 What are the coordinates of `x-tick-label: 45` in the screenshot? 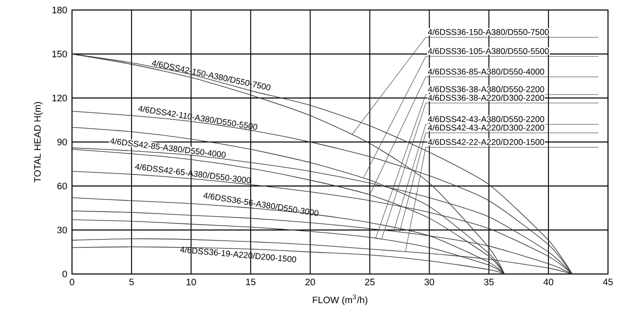 It's located at (608, 282).